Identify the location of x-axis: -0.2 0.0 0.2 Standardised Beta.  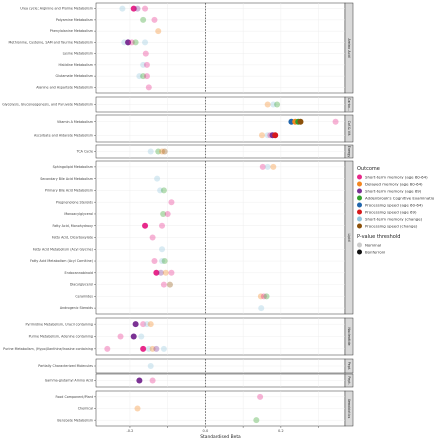
(222, 433).